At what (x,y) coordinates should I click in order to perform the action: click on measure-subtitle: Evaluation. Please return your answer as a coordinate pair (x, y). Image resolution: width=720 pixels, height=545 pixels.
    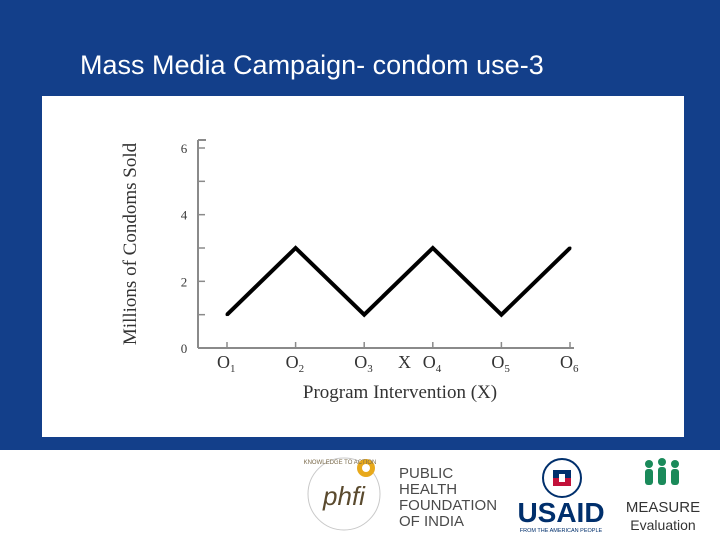
    Looking at the image, I should click on (662, 525).